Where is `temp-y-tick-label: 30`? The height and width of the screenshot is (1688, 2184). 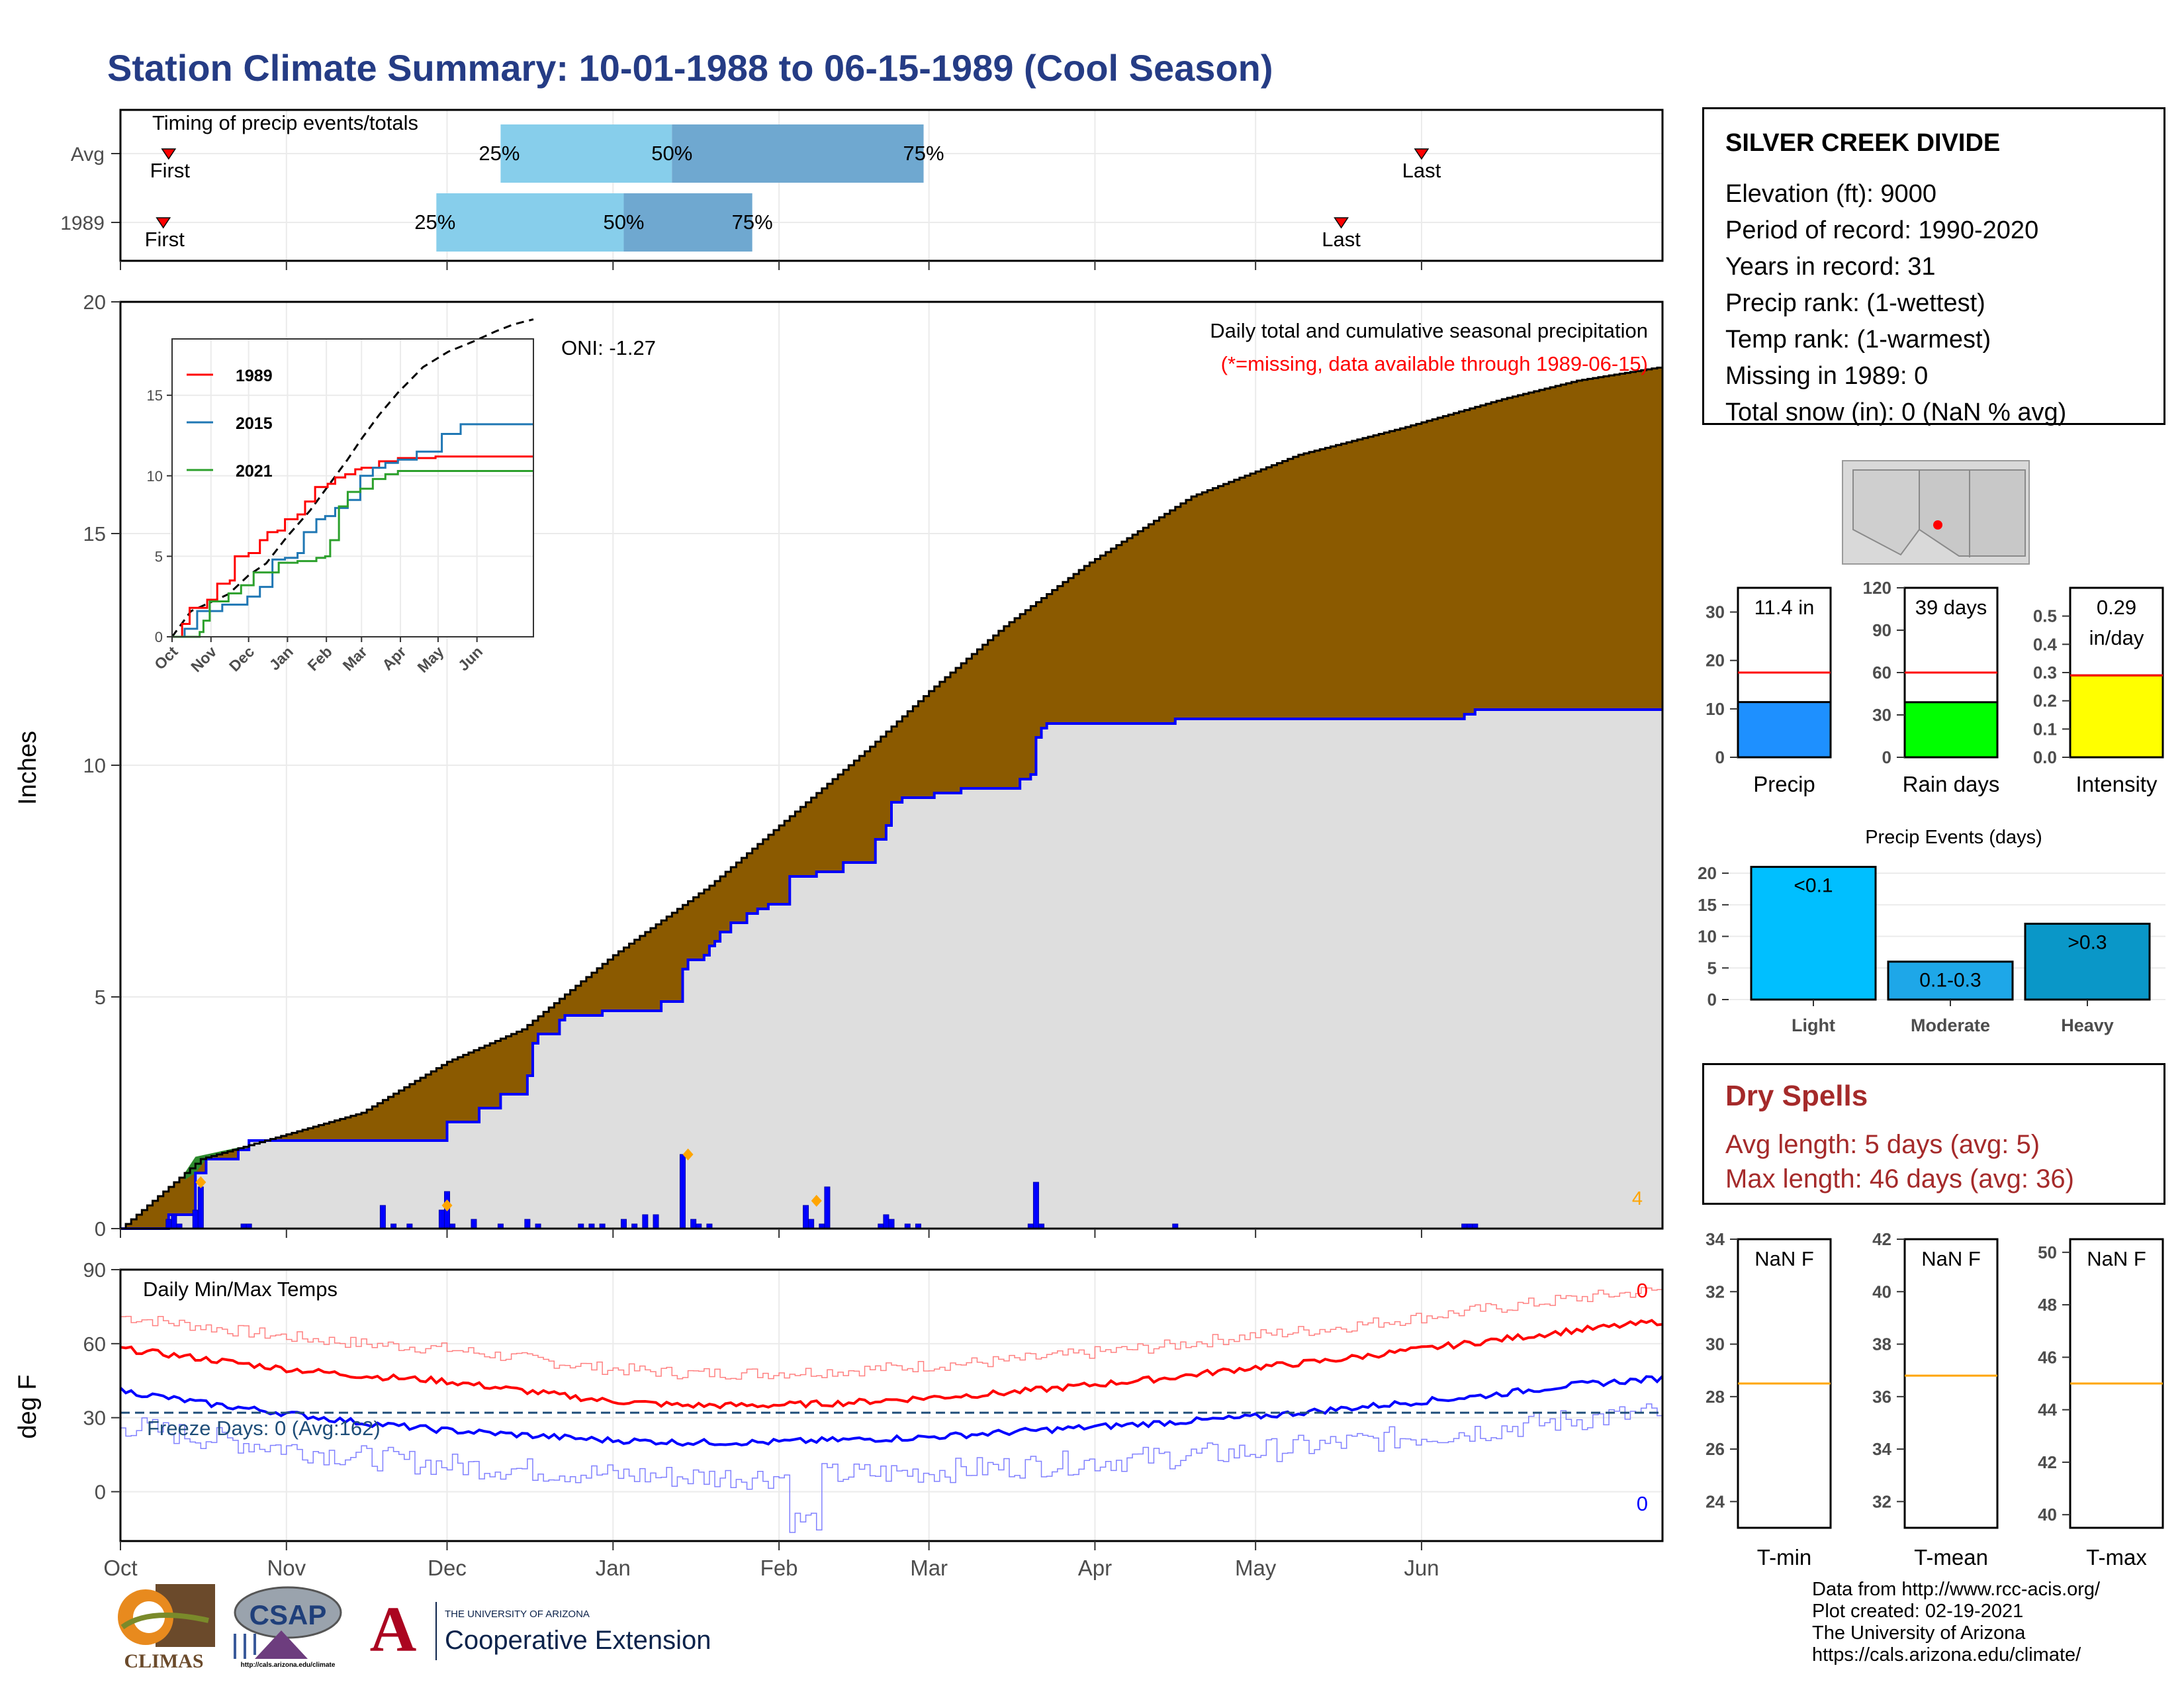
temp-y-tick-label: 30 is located at coordinates (95, 1418).